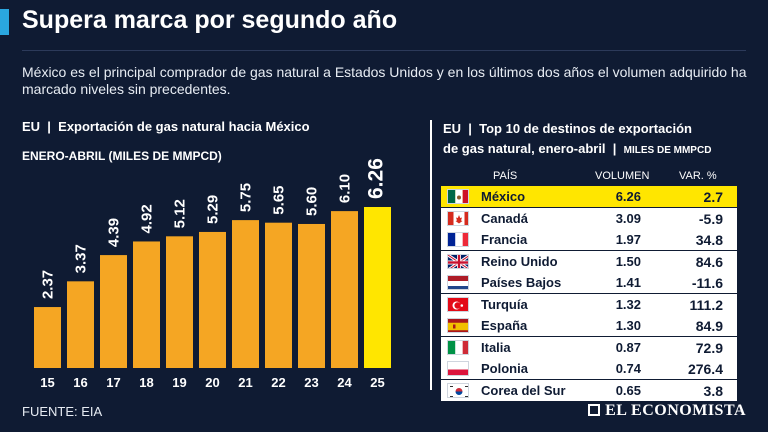 This screenshot has height=432, width=768. I want to click on row-volumen: 1.50, so click(628, 261).